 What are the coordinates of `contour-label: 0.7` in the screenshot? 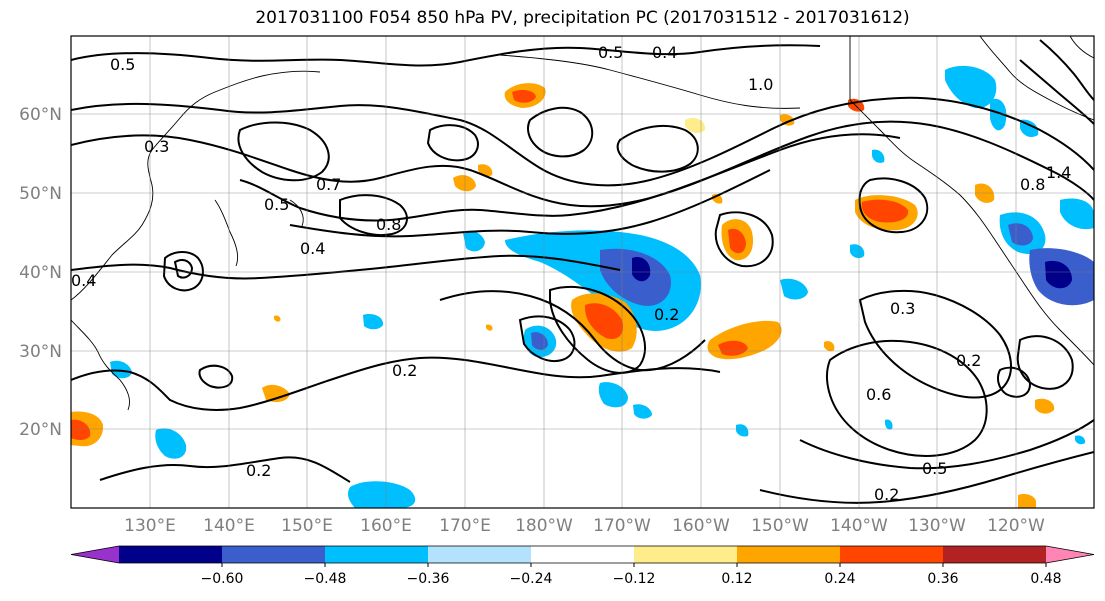 It's located at (328, 184).